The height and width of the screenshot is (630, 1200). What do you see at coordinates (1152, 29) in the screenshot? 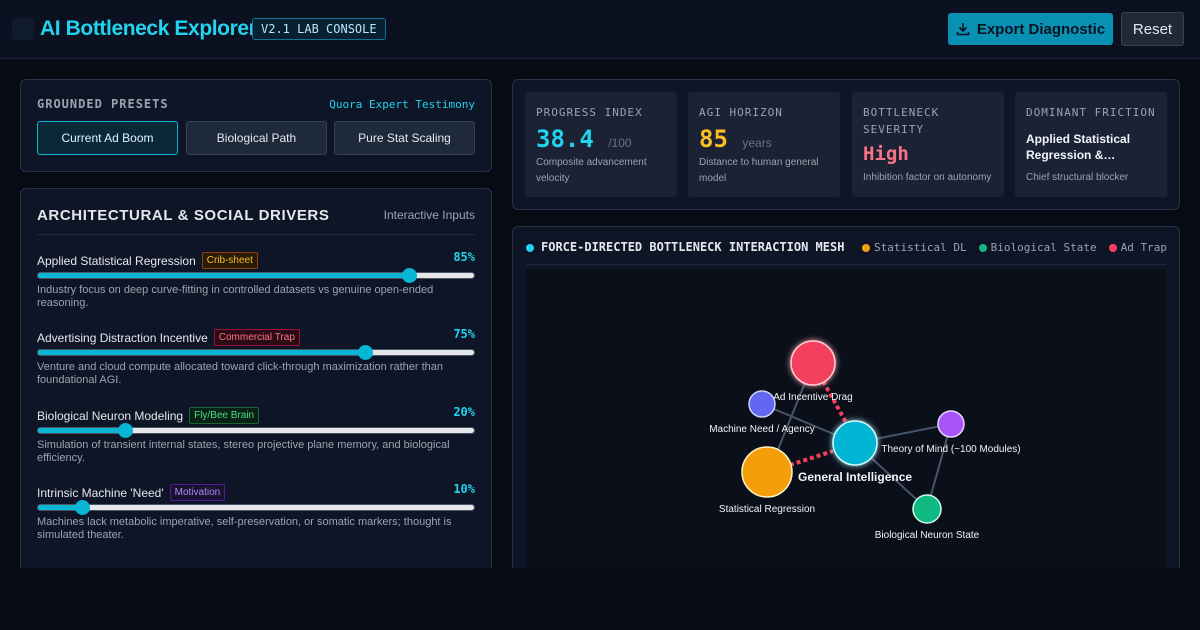
I see `reset-button: Reset` at bounding box center [1152, 29].